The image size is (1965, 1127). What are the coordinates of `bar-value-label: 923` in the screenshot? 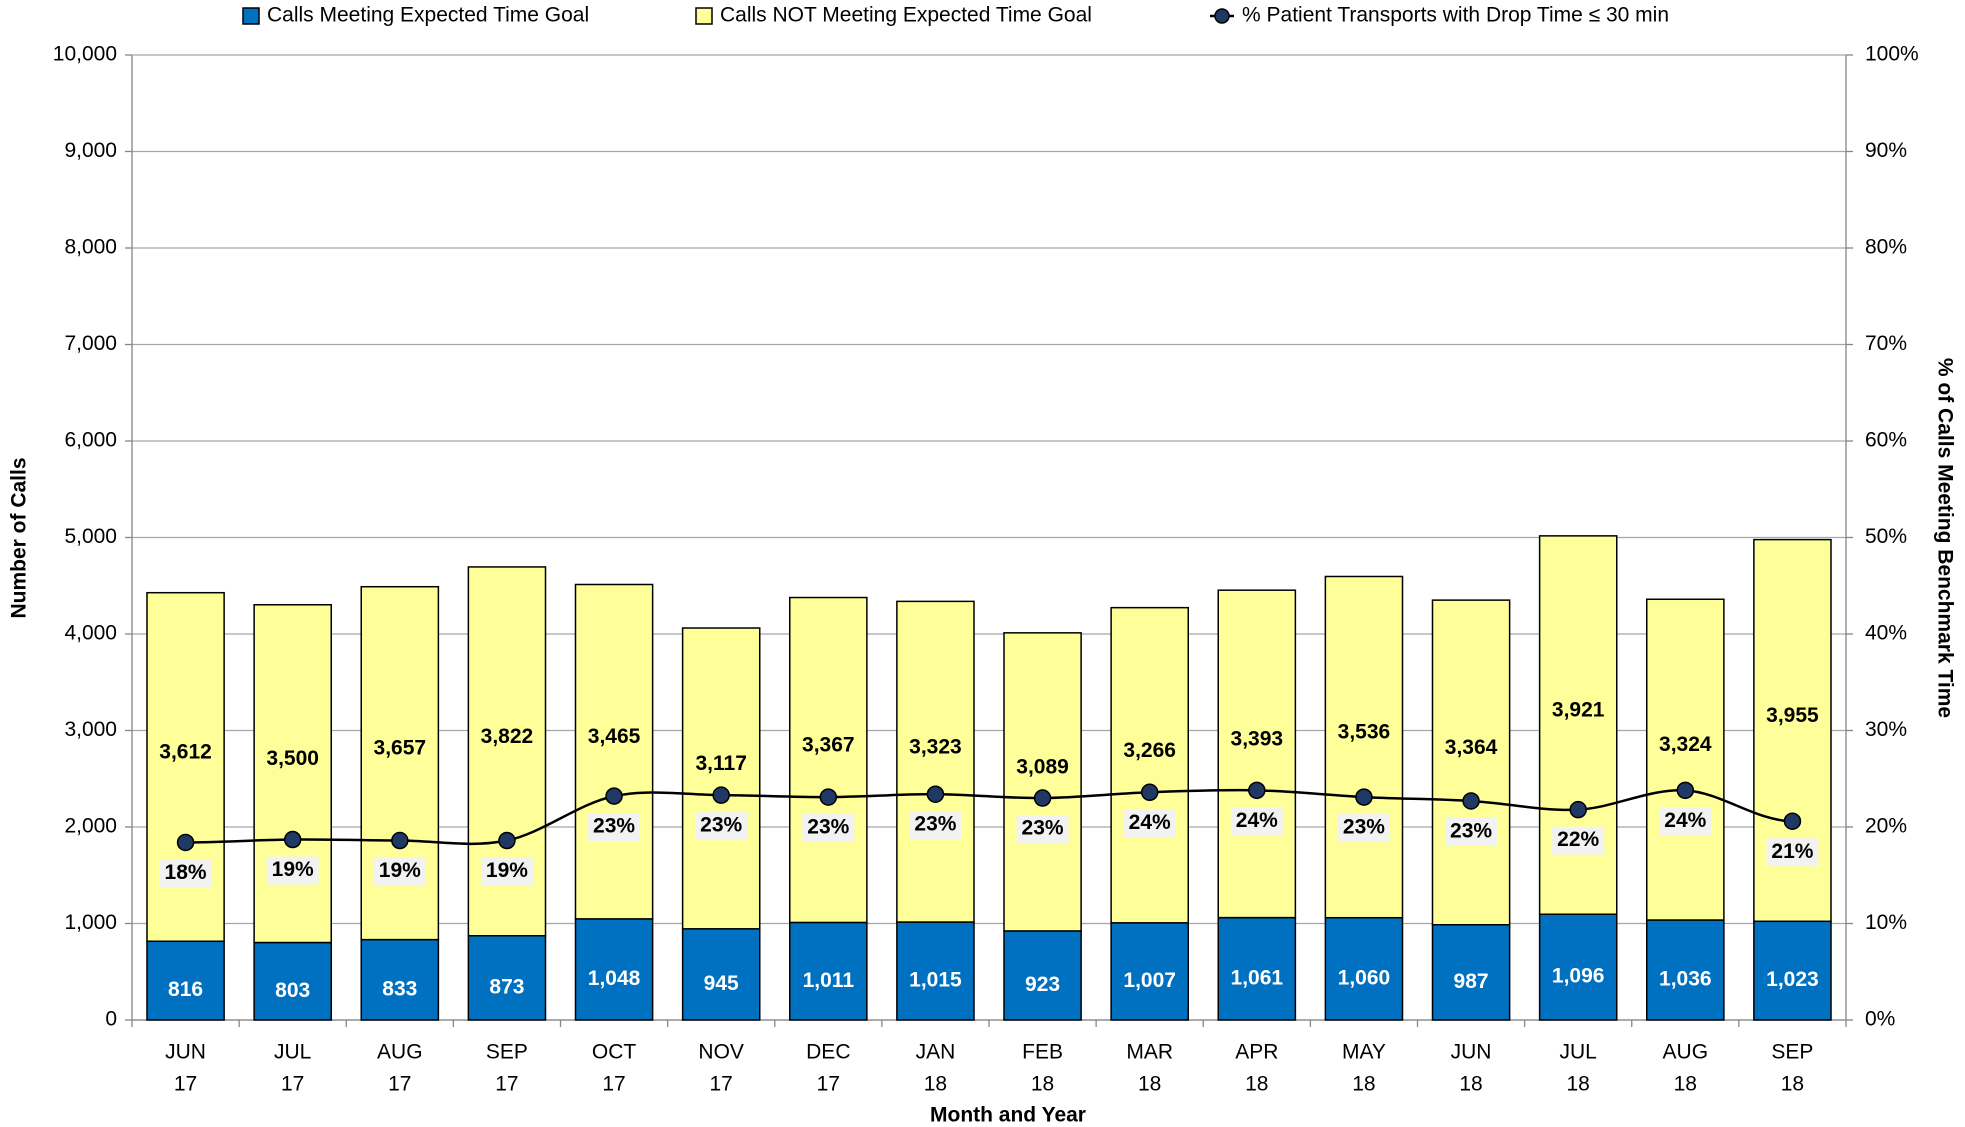 It's located at (1042, 984).